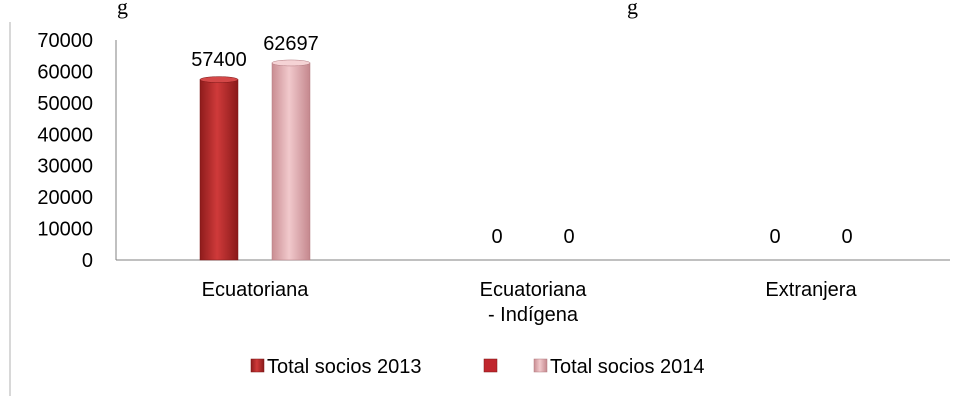 The width and height of the screenshot is (955, 396). What do you see at coordinates (65, 135) in the screenshot?
I see `y-tick-label: 40000` at bounding box center [65, 135].